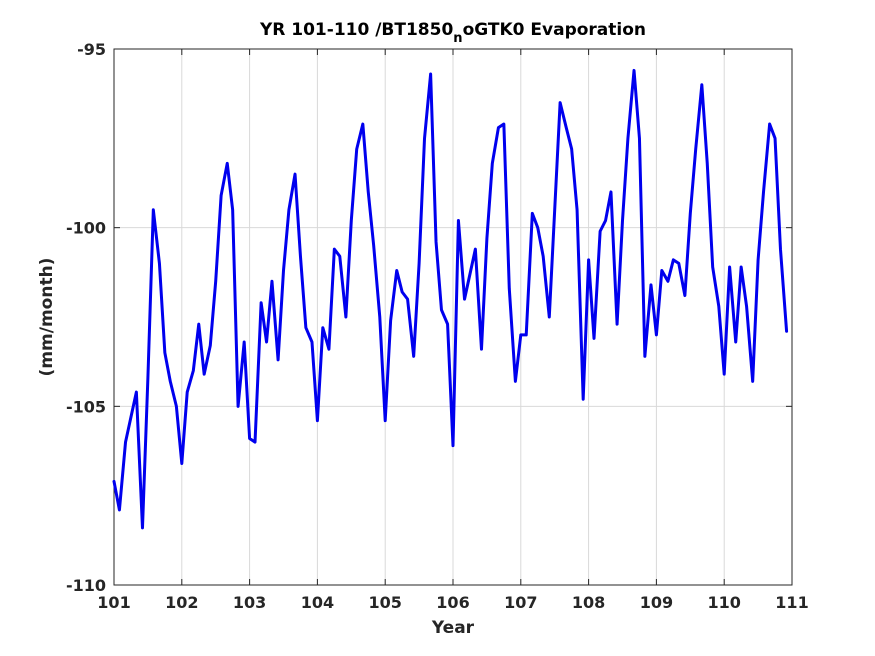  What do you see at coordinates (356, 30) in the screenshot?
I see `chart-title-main: YR 101-110 /BT1850` at bounding box center [356, 30].